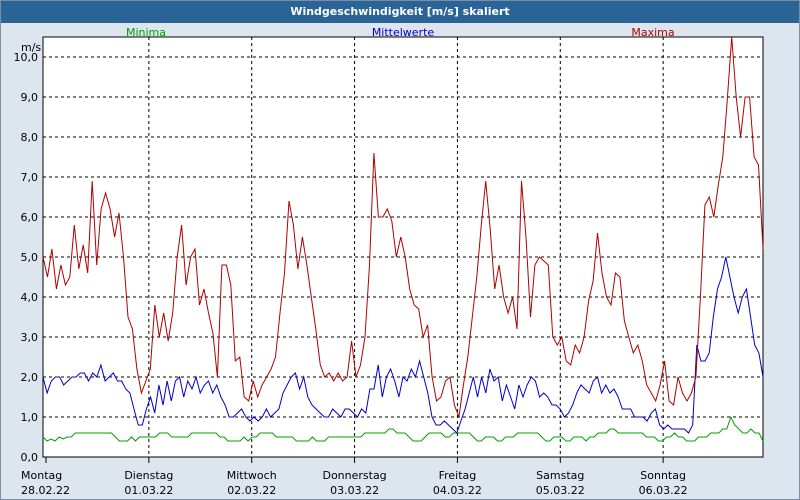 Image resolution: width=800 pixels, height=500 pixels. Describe the element at coordinates (251, 490) in the screenshot. I see `x-date-label: 02.03.22` at that location.